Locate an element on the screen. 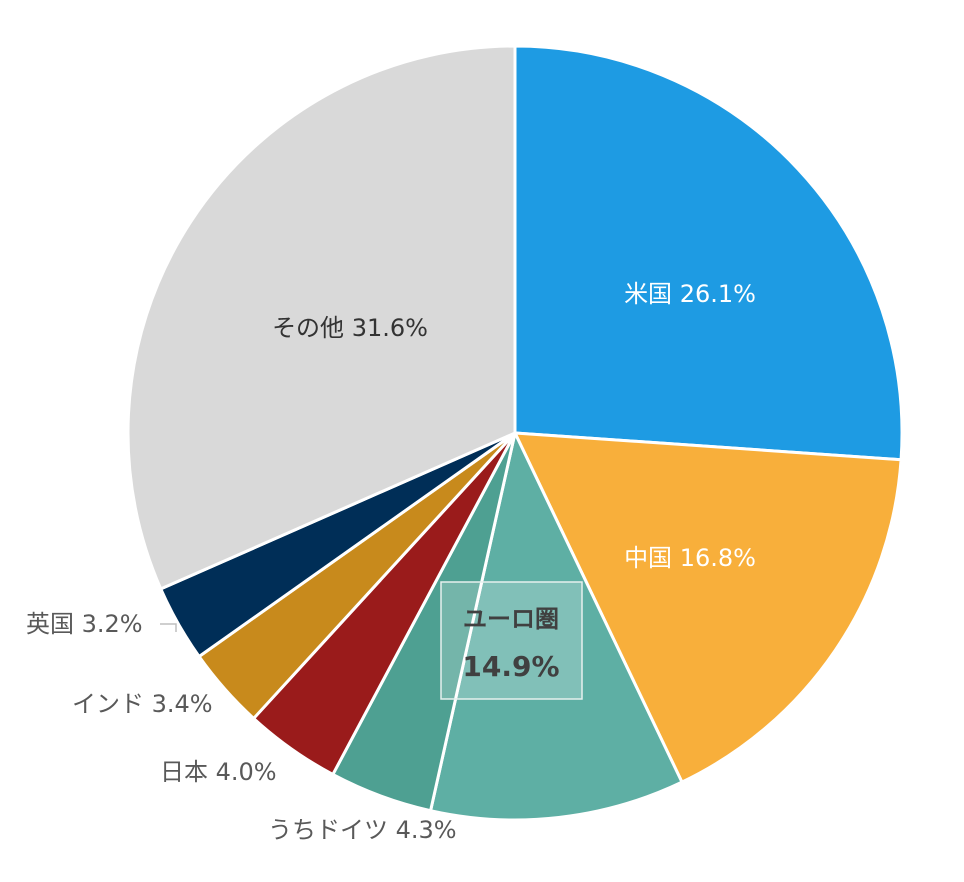 This screenshot has width=964, height=882. label-uk: 英国 3.2% is located at coordinates (84, 624).